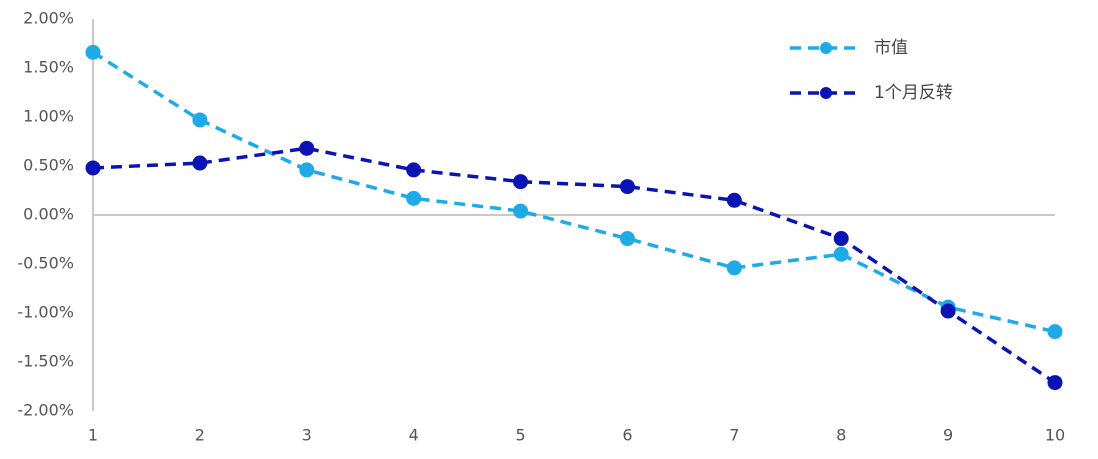 Image resolution: width=1098 pixels, height=459 pixels. I want to click on legend-label: 1个月反转, so click(913, 93).